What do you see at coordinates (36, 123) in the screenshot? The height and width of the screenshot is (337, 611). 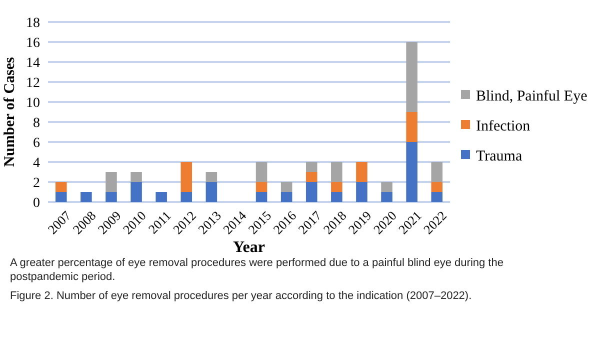 I see `y-tick-label: 8` at bounding box center [36, 123].